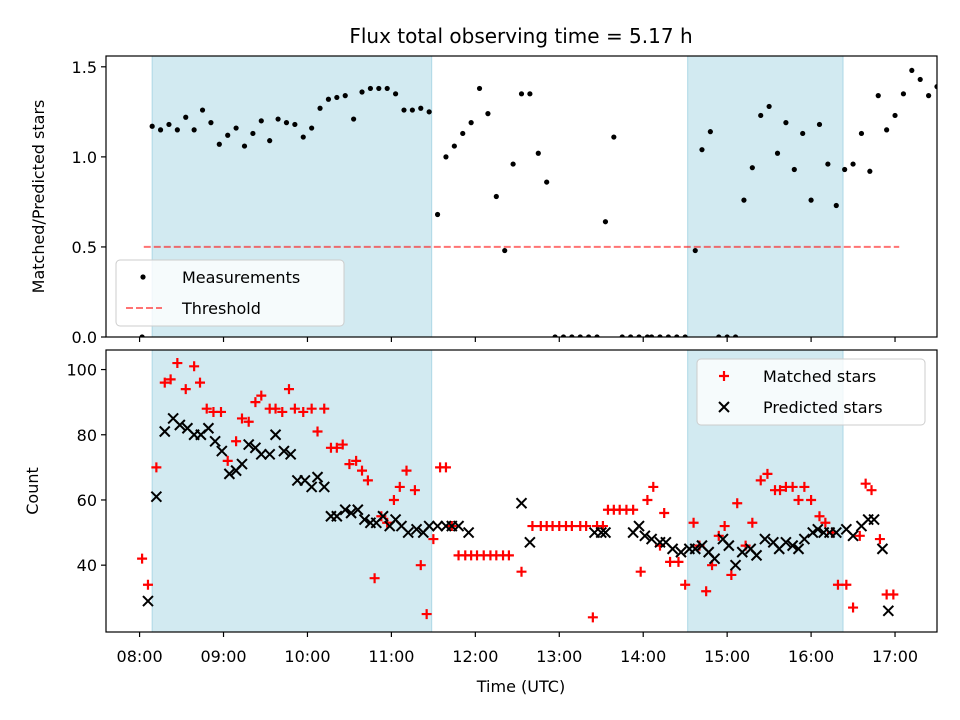  Describe the element at coordinates (559, 656) in the screenshot. I see `x-tick-label: 13:00` at that location.